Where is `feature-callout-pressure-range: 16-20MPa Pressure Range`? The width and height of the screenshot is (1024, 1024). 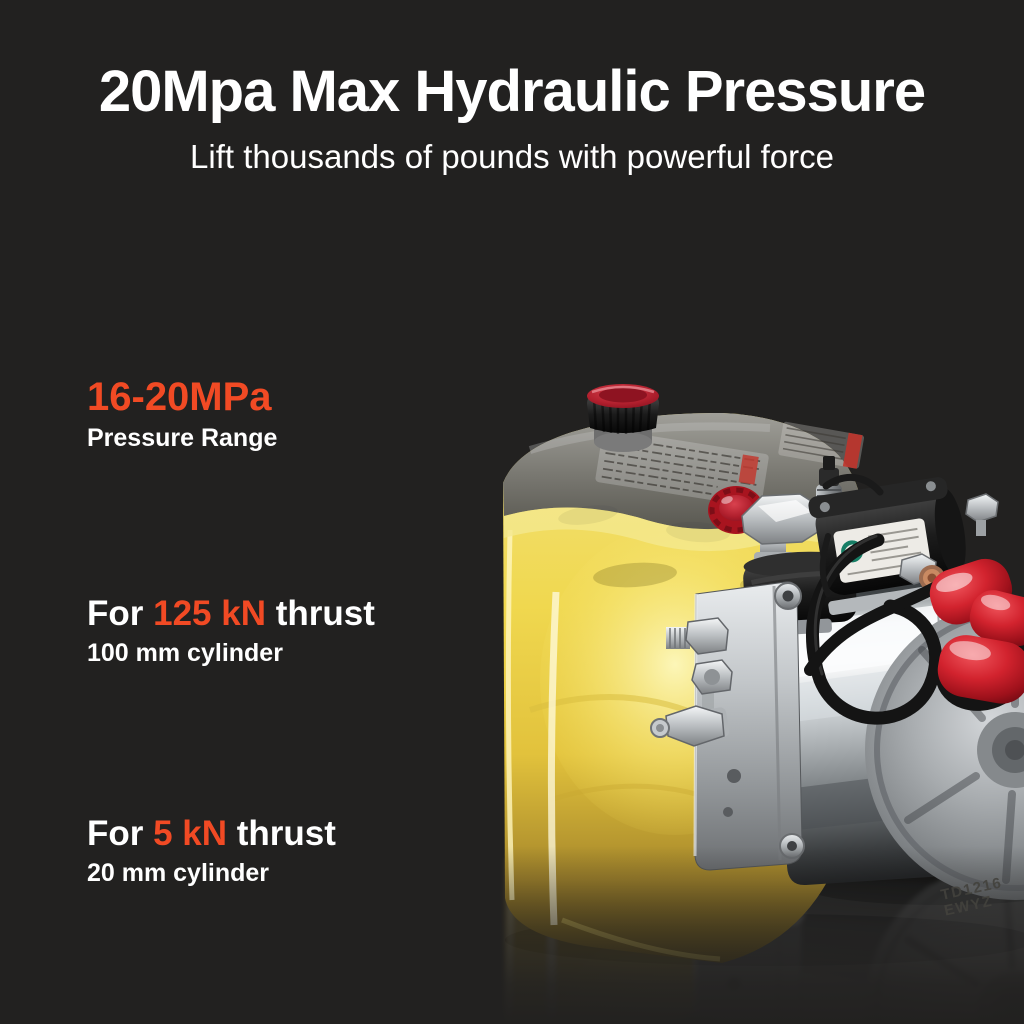 feature-callout-pressure-range: 16-20MPa Pressure Range is located at coordinates (182, 414).